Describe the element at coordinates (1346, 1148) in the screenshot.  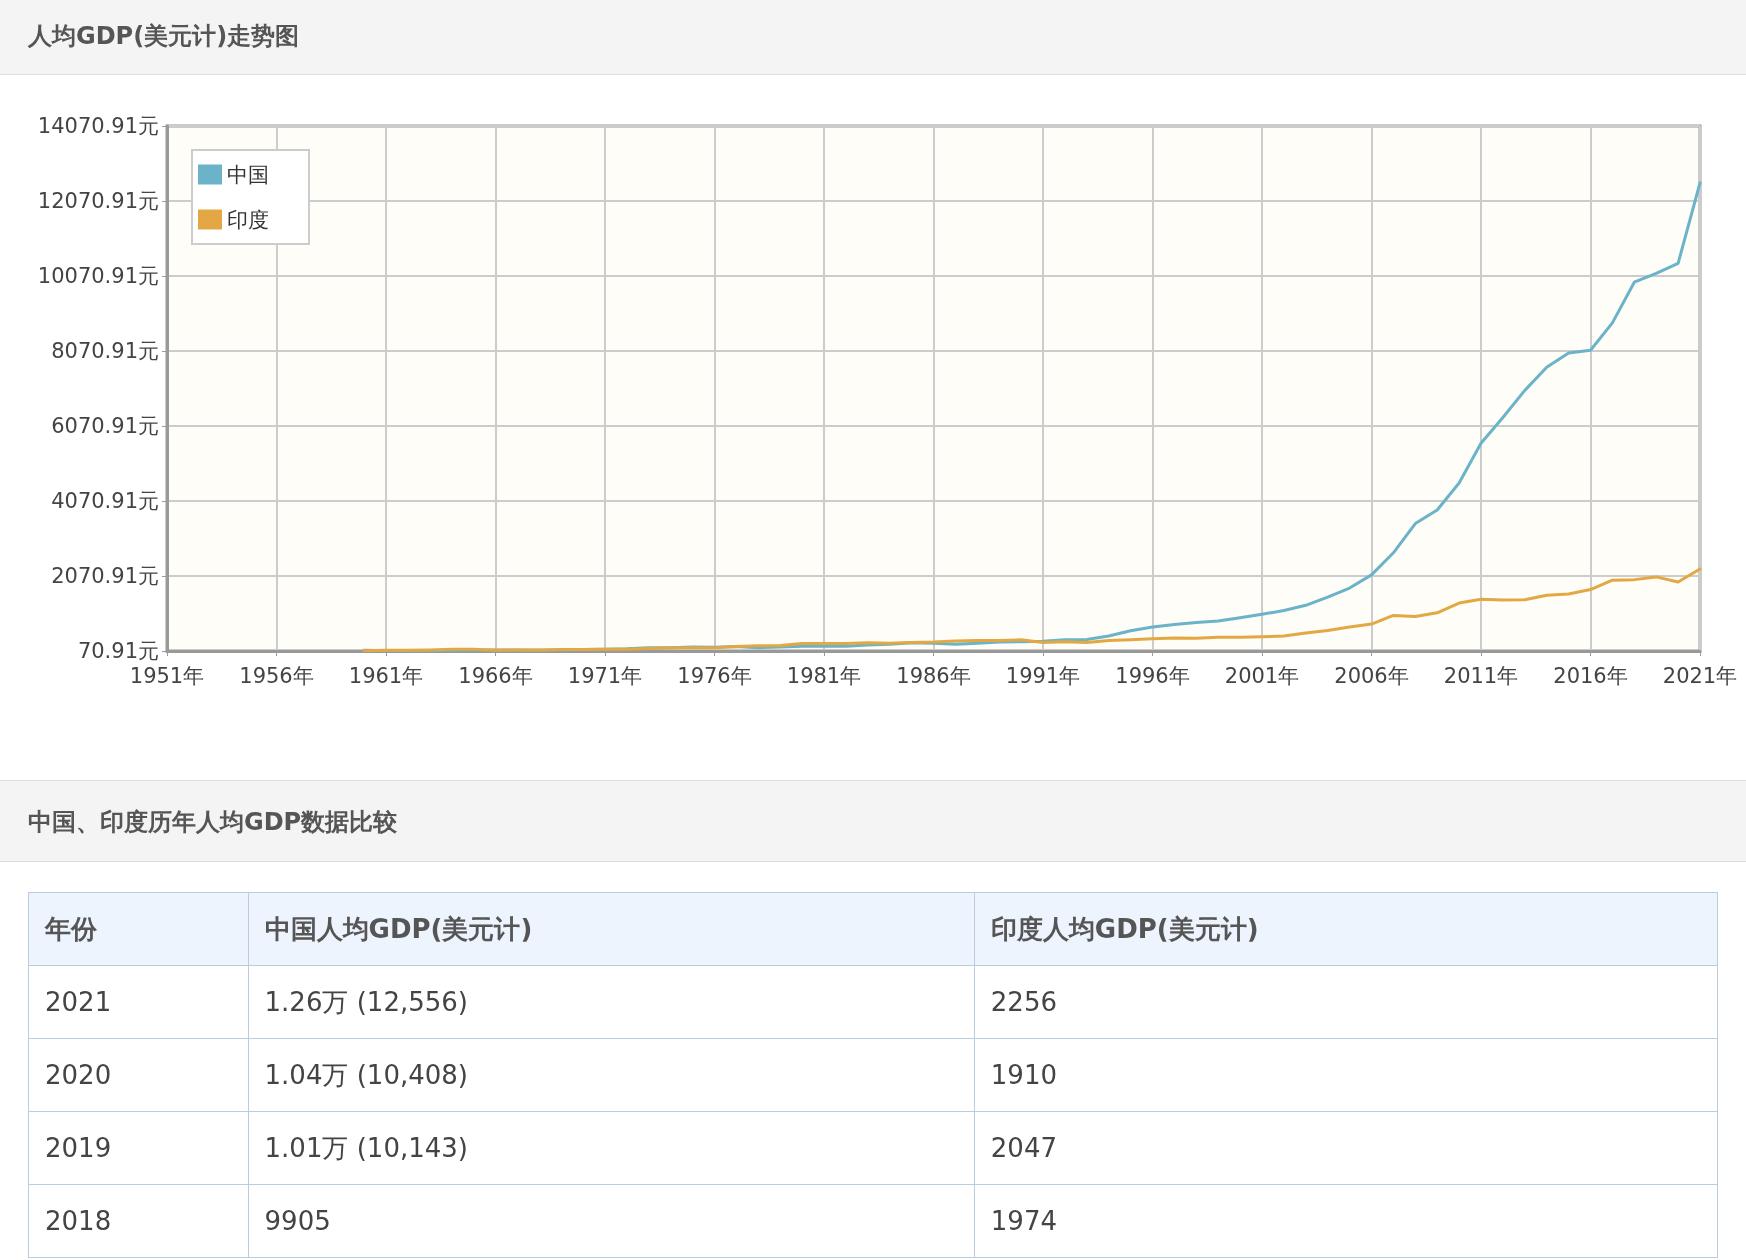
I see `text: 2047` at that location.